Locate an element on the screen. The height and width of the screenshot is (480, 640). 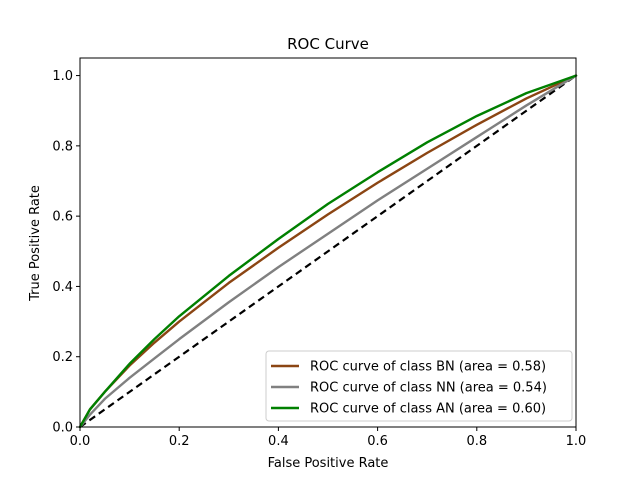
x-tick-label: 0.0 is located at coordinates (80, 441).